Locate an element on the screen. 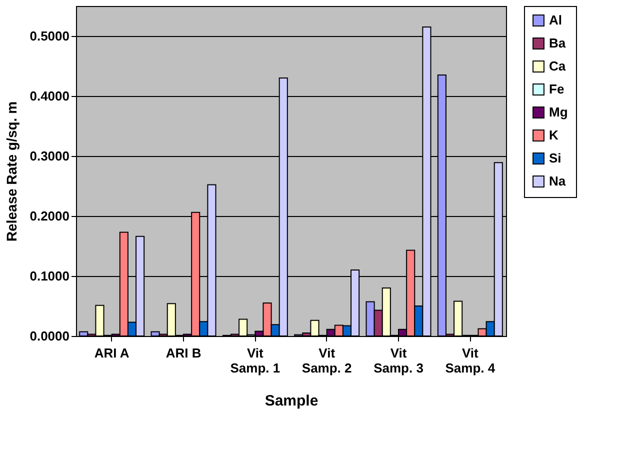  legend-label: K is located at coordinates (554, 135).